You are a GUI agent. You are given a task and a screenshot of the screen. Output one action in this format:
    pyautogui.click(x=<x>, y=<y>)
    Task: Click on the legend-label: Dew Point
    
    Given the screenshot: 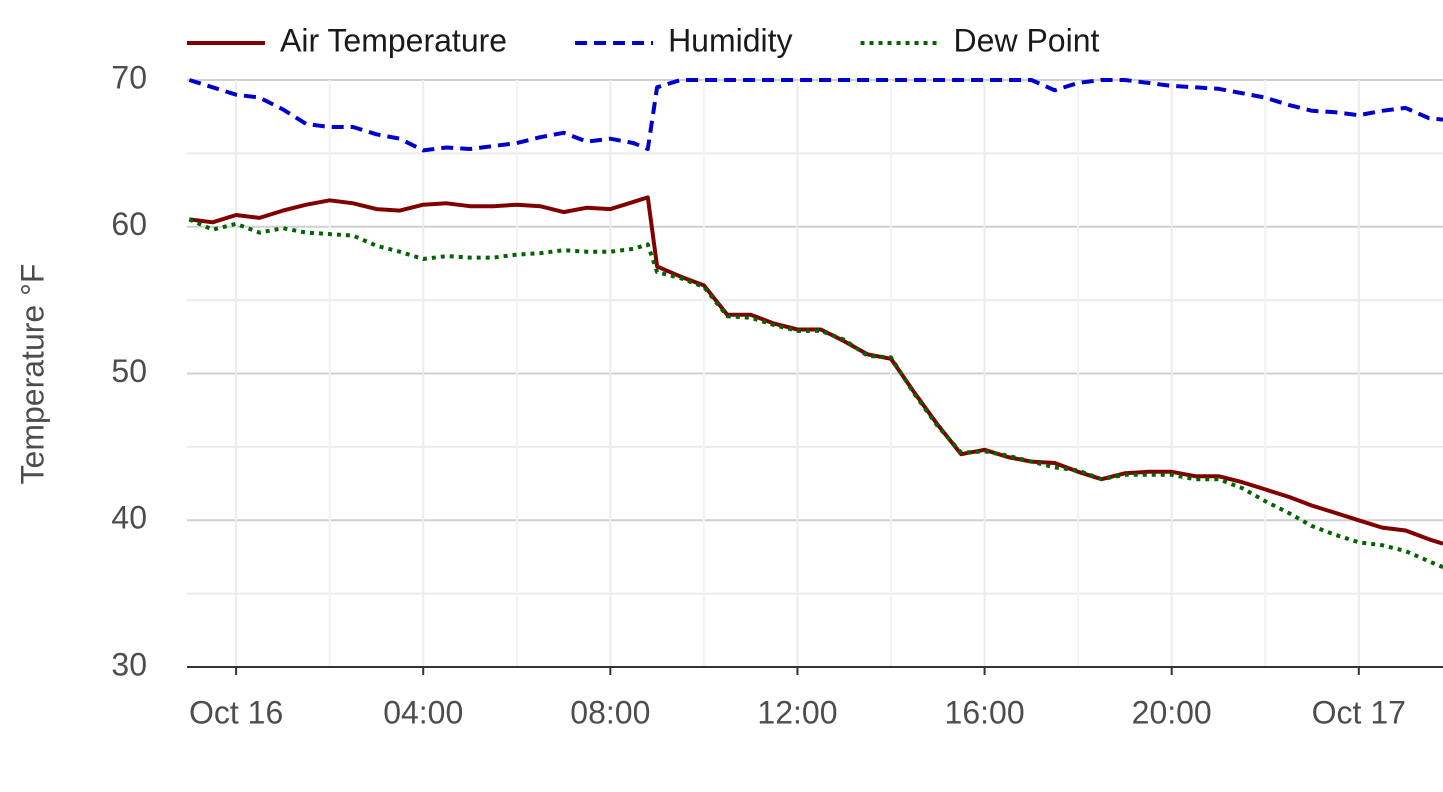 What is the action you would take?
    pyautogui.click(x=1027, y=40)
    